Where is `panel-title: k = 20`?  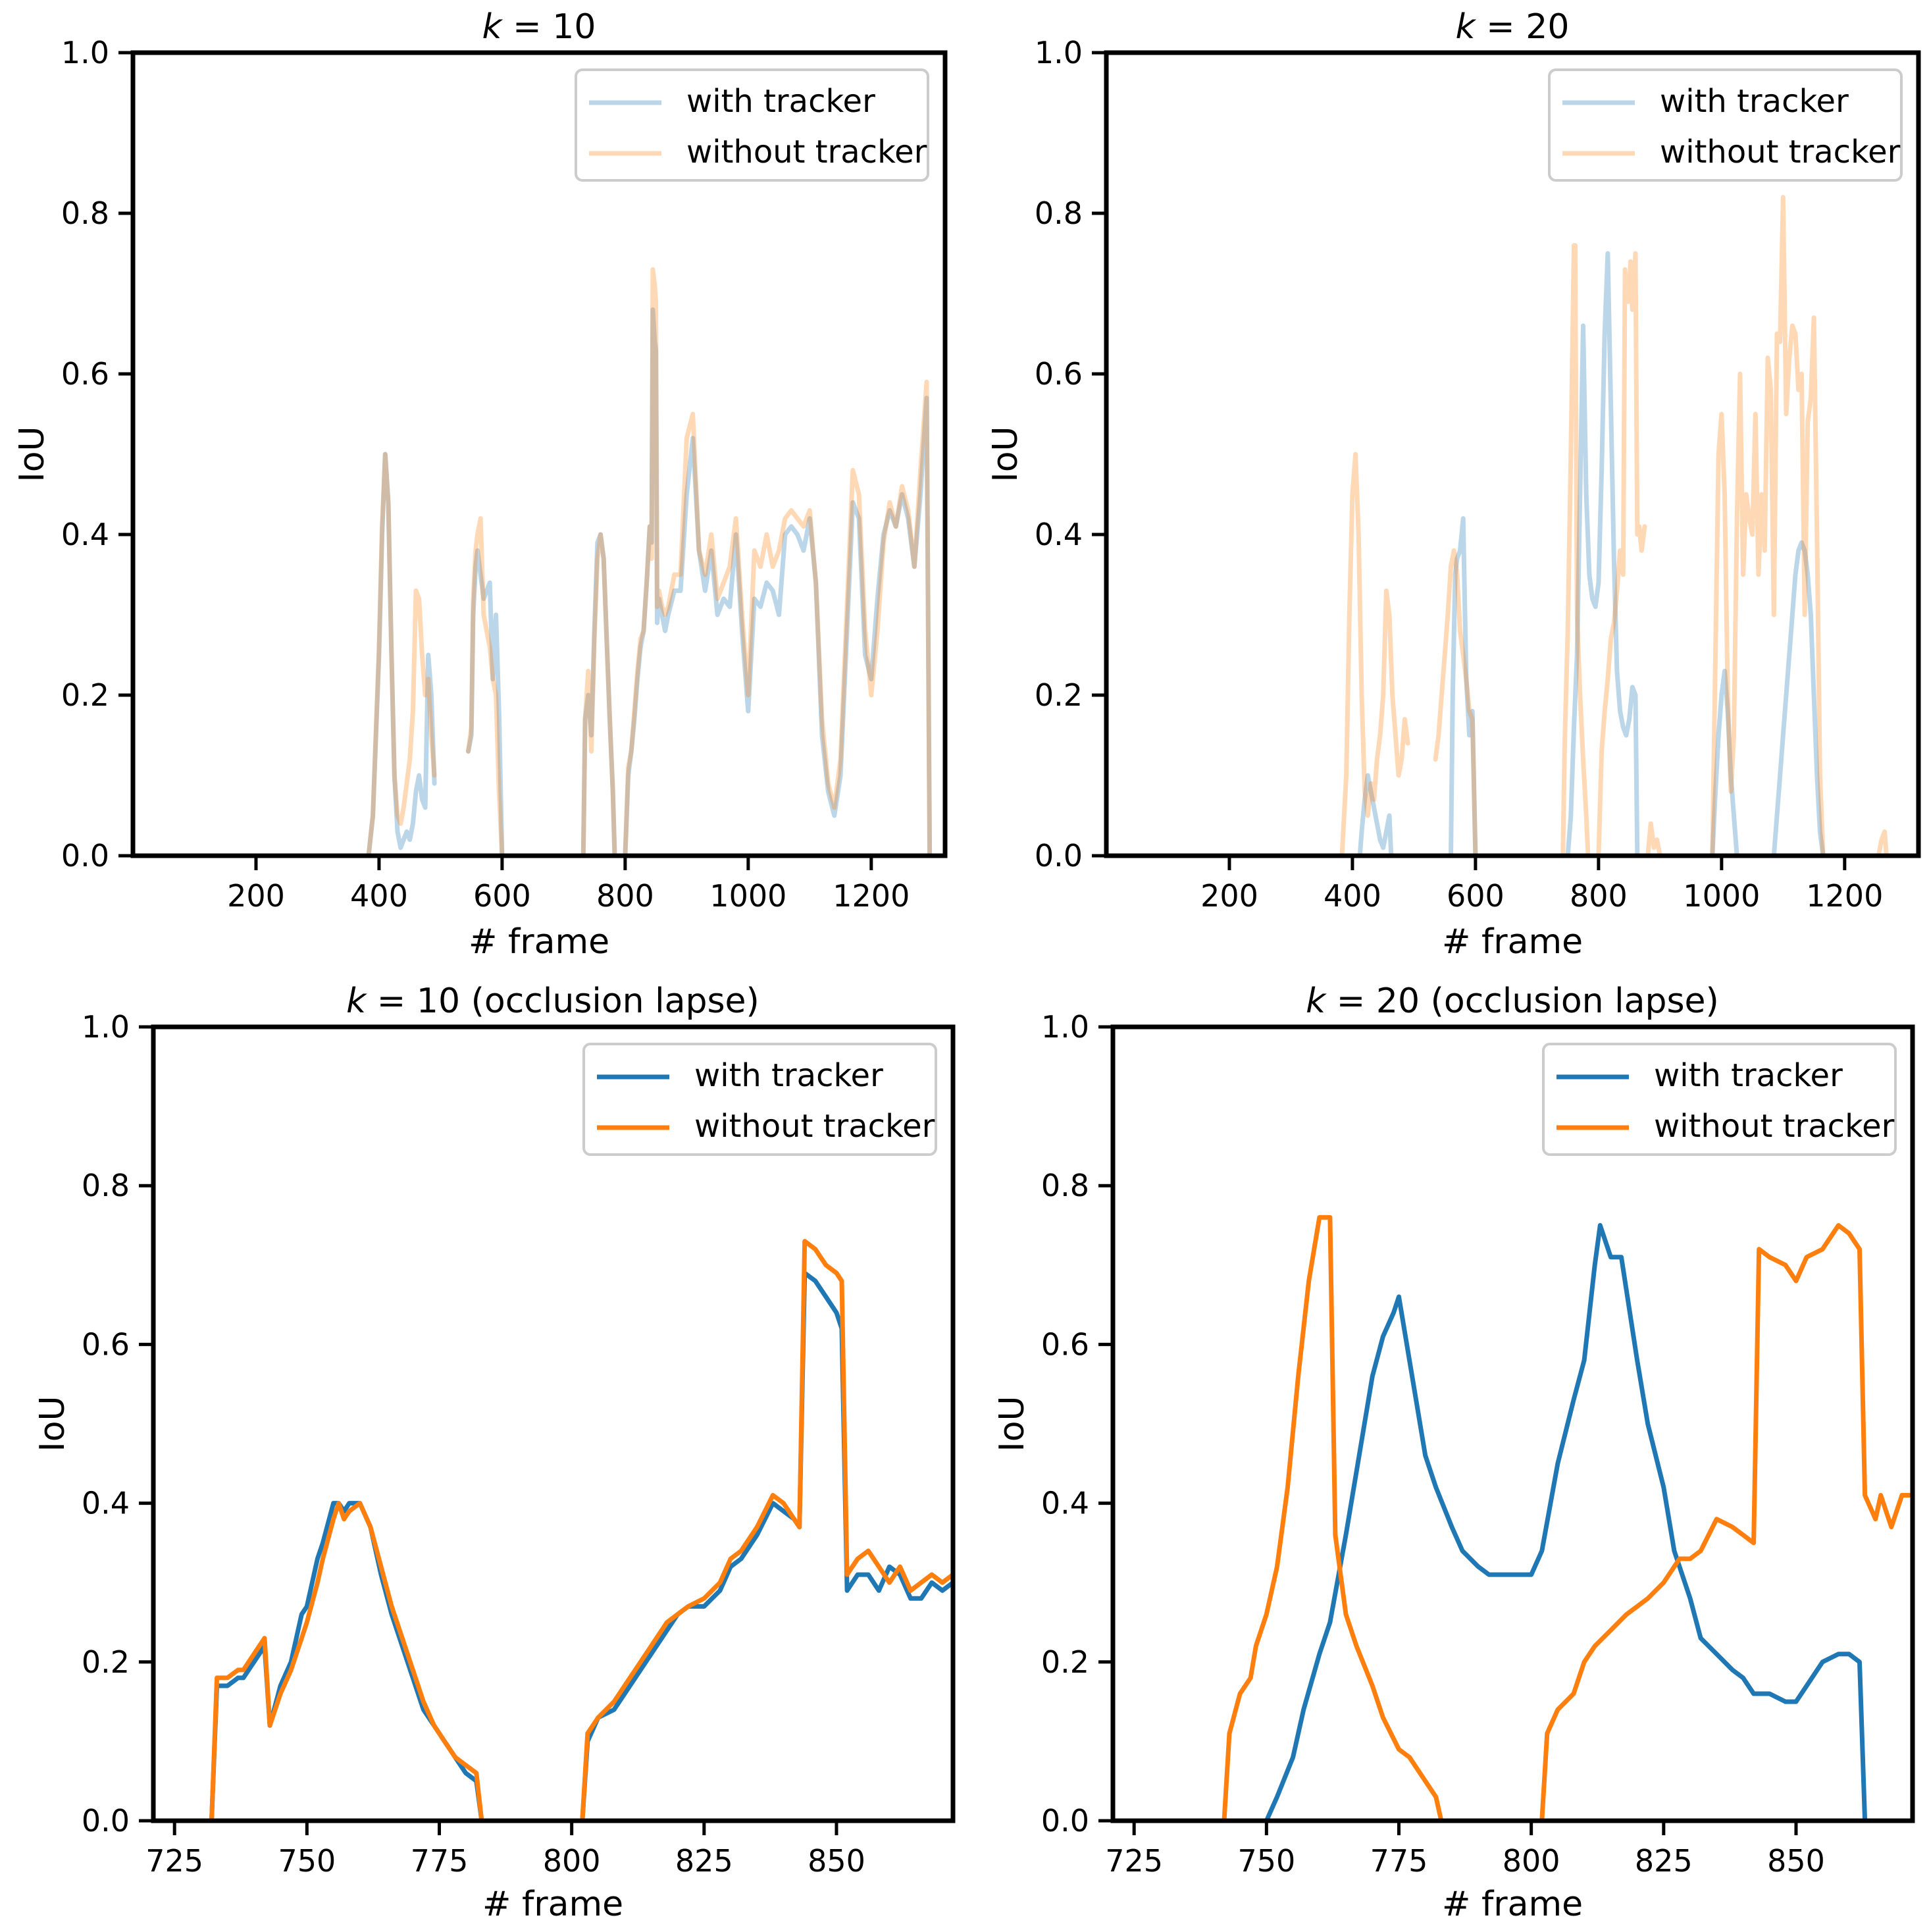
panel-title: k = 20 is located at coordinates (1513, 27).